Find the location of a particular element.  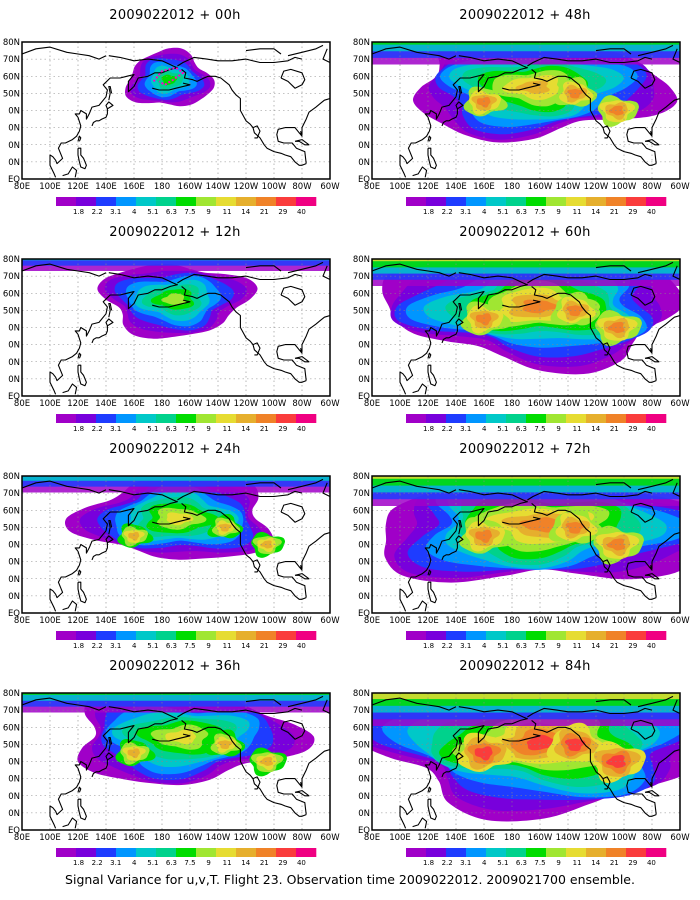

x-tick-label: 100E is located at coordinates (50, 838).